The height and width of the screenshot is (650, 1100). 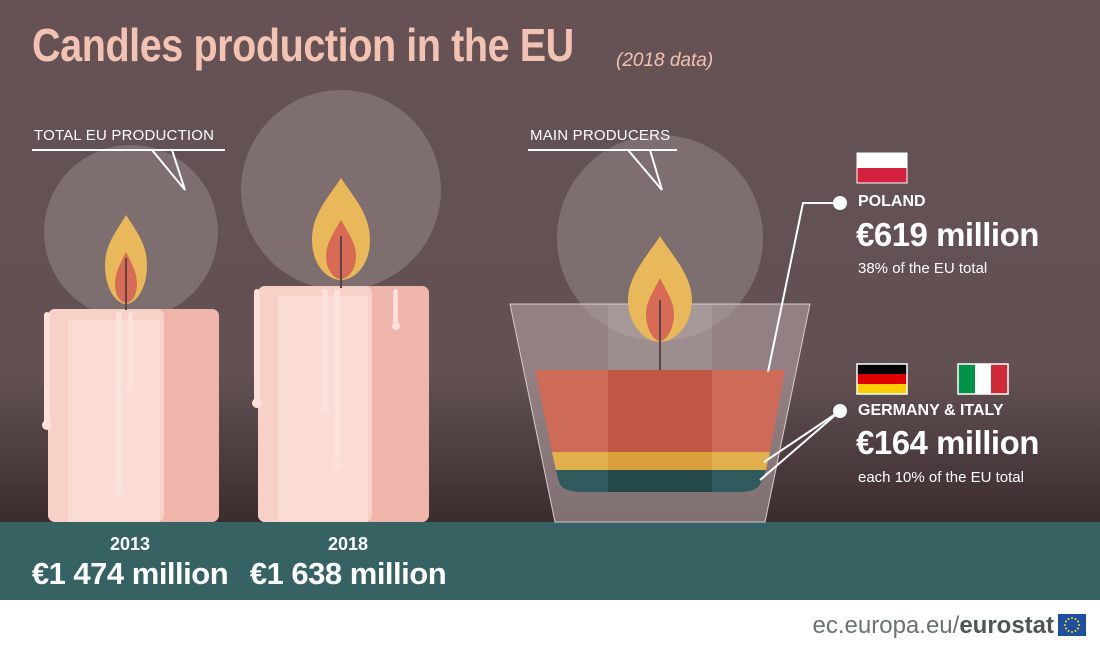 I want to click on eu-flag-icon, so click(x=1072, y=625).